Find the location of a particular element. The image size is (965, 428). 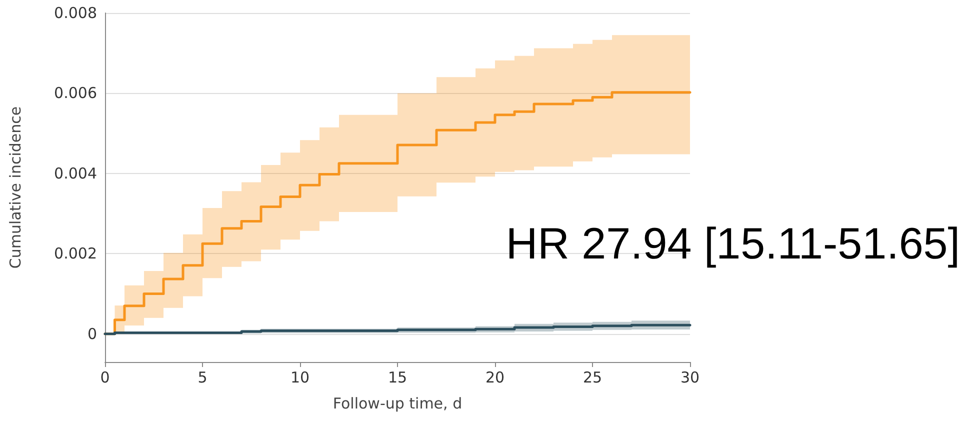

x-tick-label: 15 is located at coordinates (398, 377).